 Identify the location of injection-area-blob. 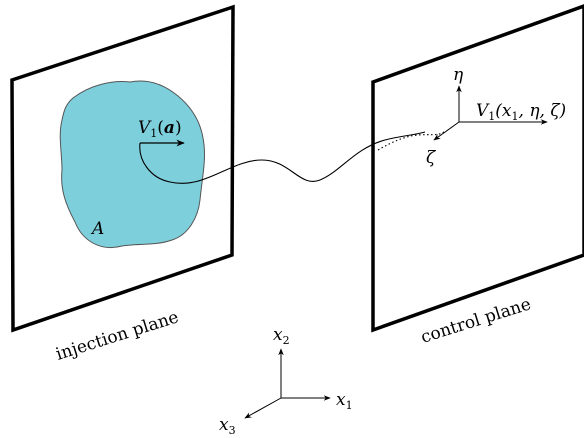
(132, 164).